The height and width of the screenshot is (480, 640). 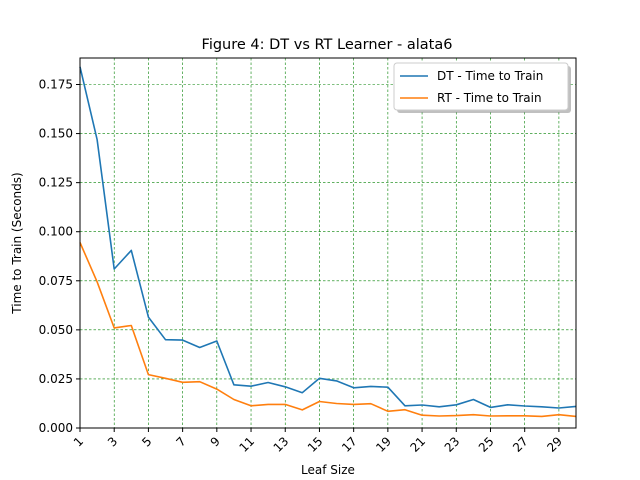 What do you see at coordinates (56, 379) in the screenshot?
I see `y-tick-label: 0.025` at bounding box center [56, 379].